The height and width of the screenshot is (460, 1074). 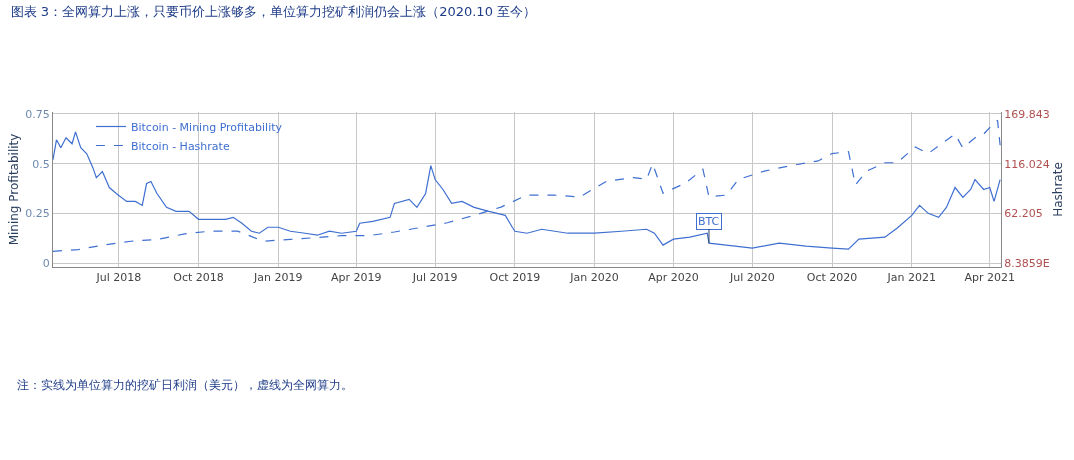 I want to click on y2-tick-label: 8.3859E, so click(x=1027, y=263).